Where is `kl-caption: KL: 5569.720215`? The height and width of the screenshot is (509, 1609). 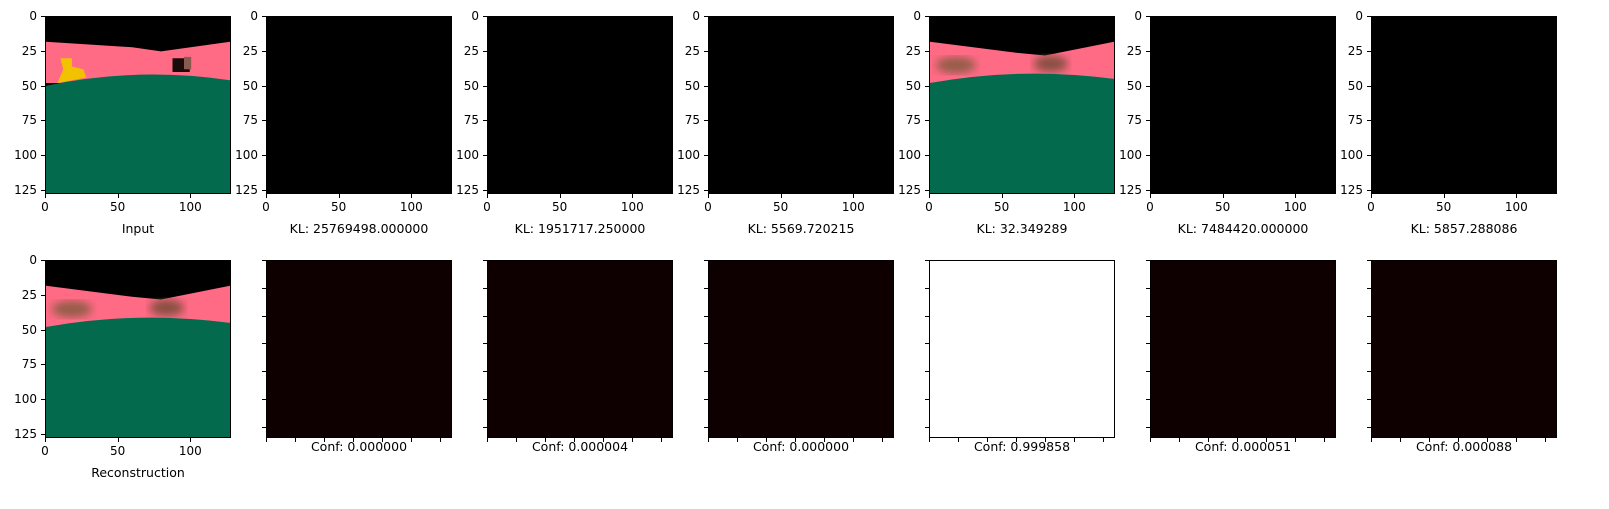
kl-caption: KL: 5569.720215 is located at coordinates (801, 228).